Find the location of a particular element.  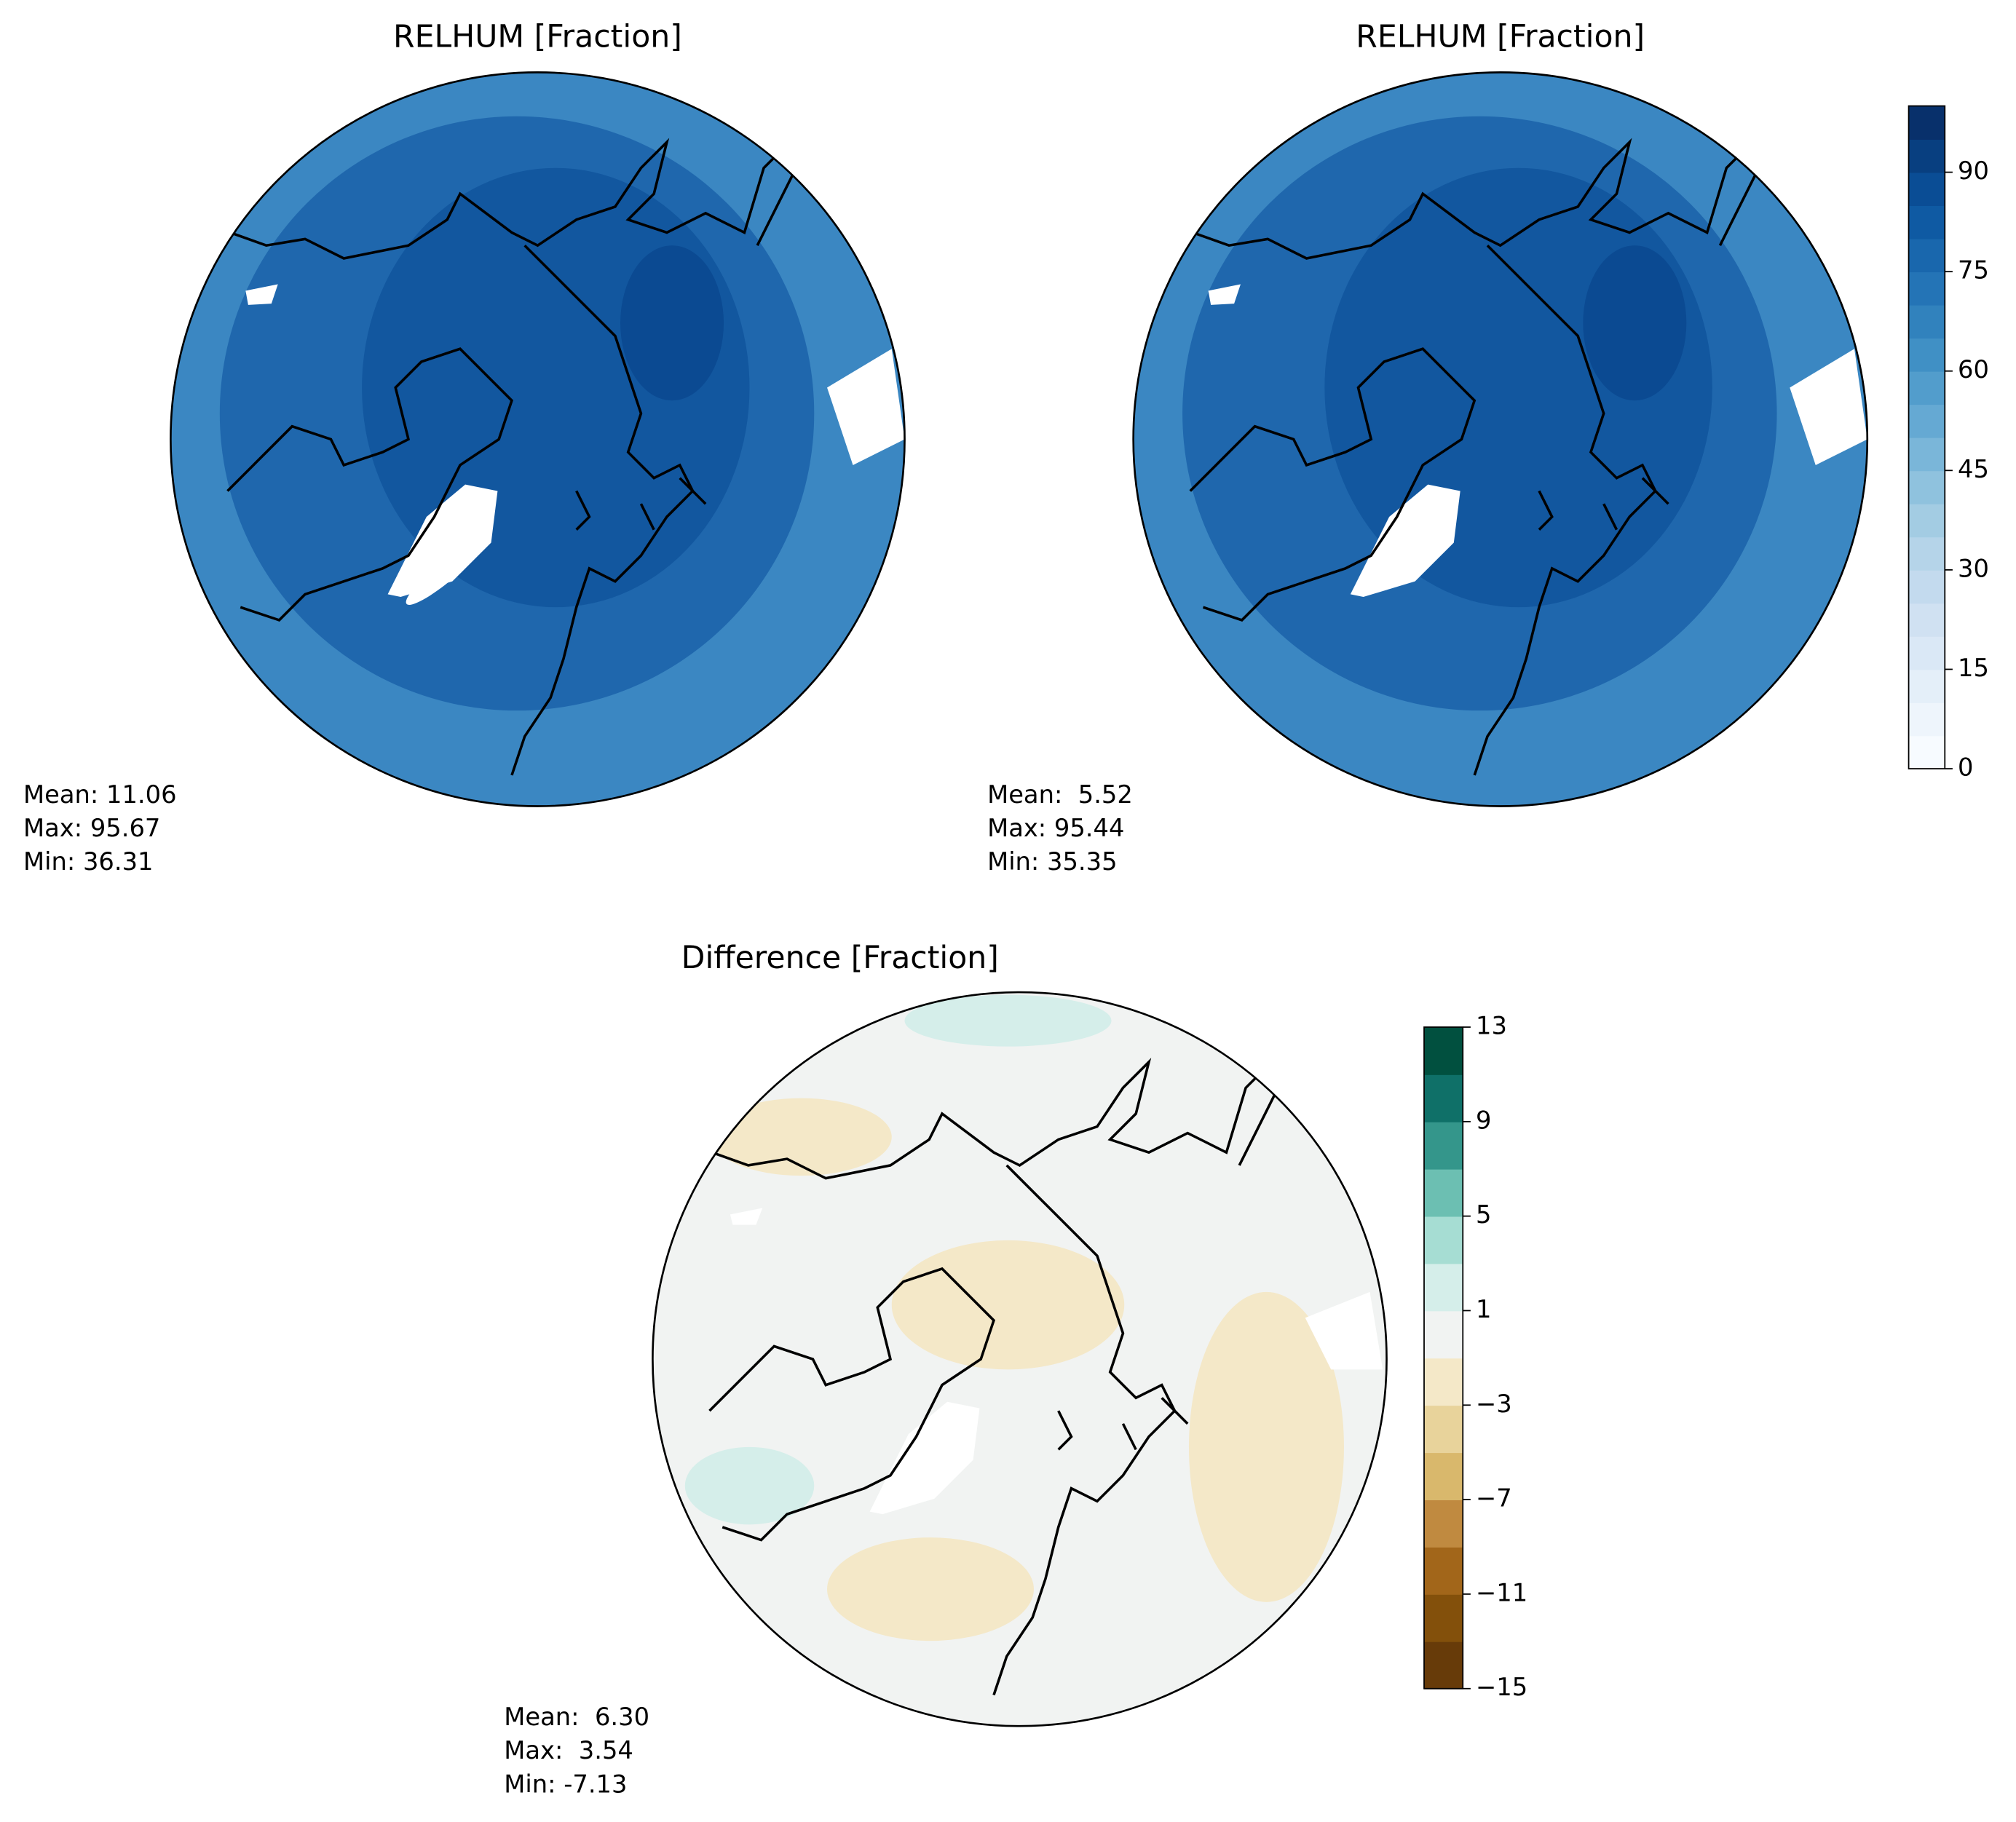

colorbar-tick-label: −11 is located at coordinates (1501, 1593).